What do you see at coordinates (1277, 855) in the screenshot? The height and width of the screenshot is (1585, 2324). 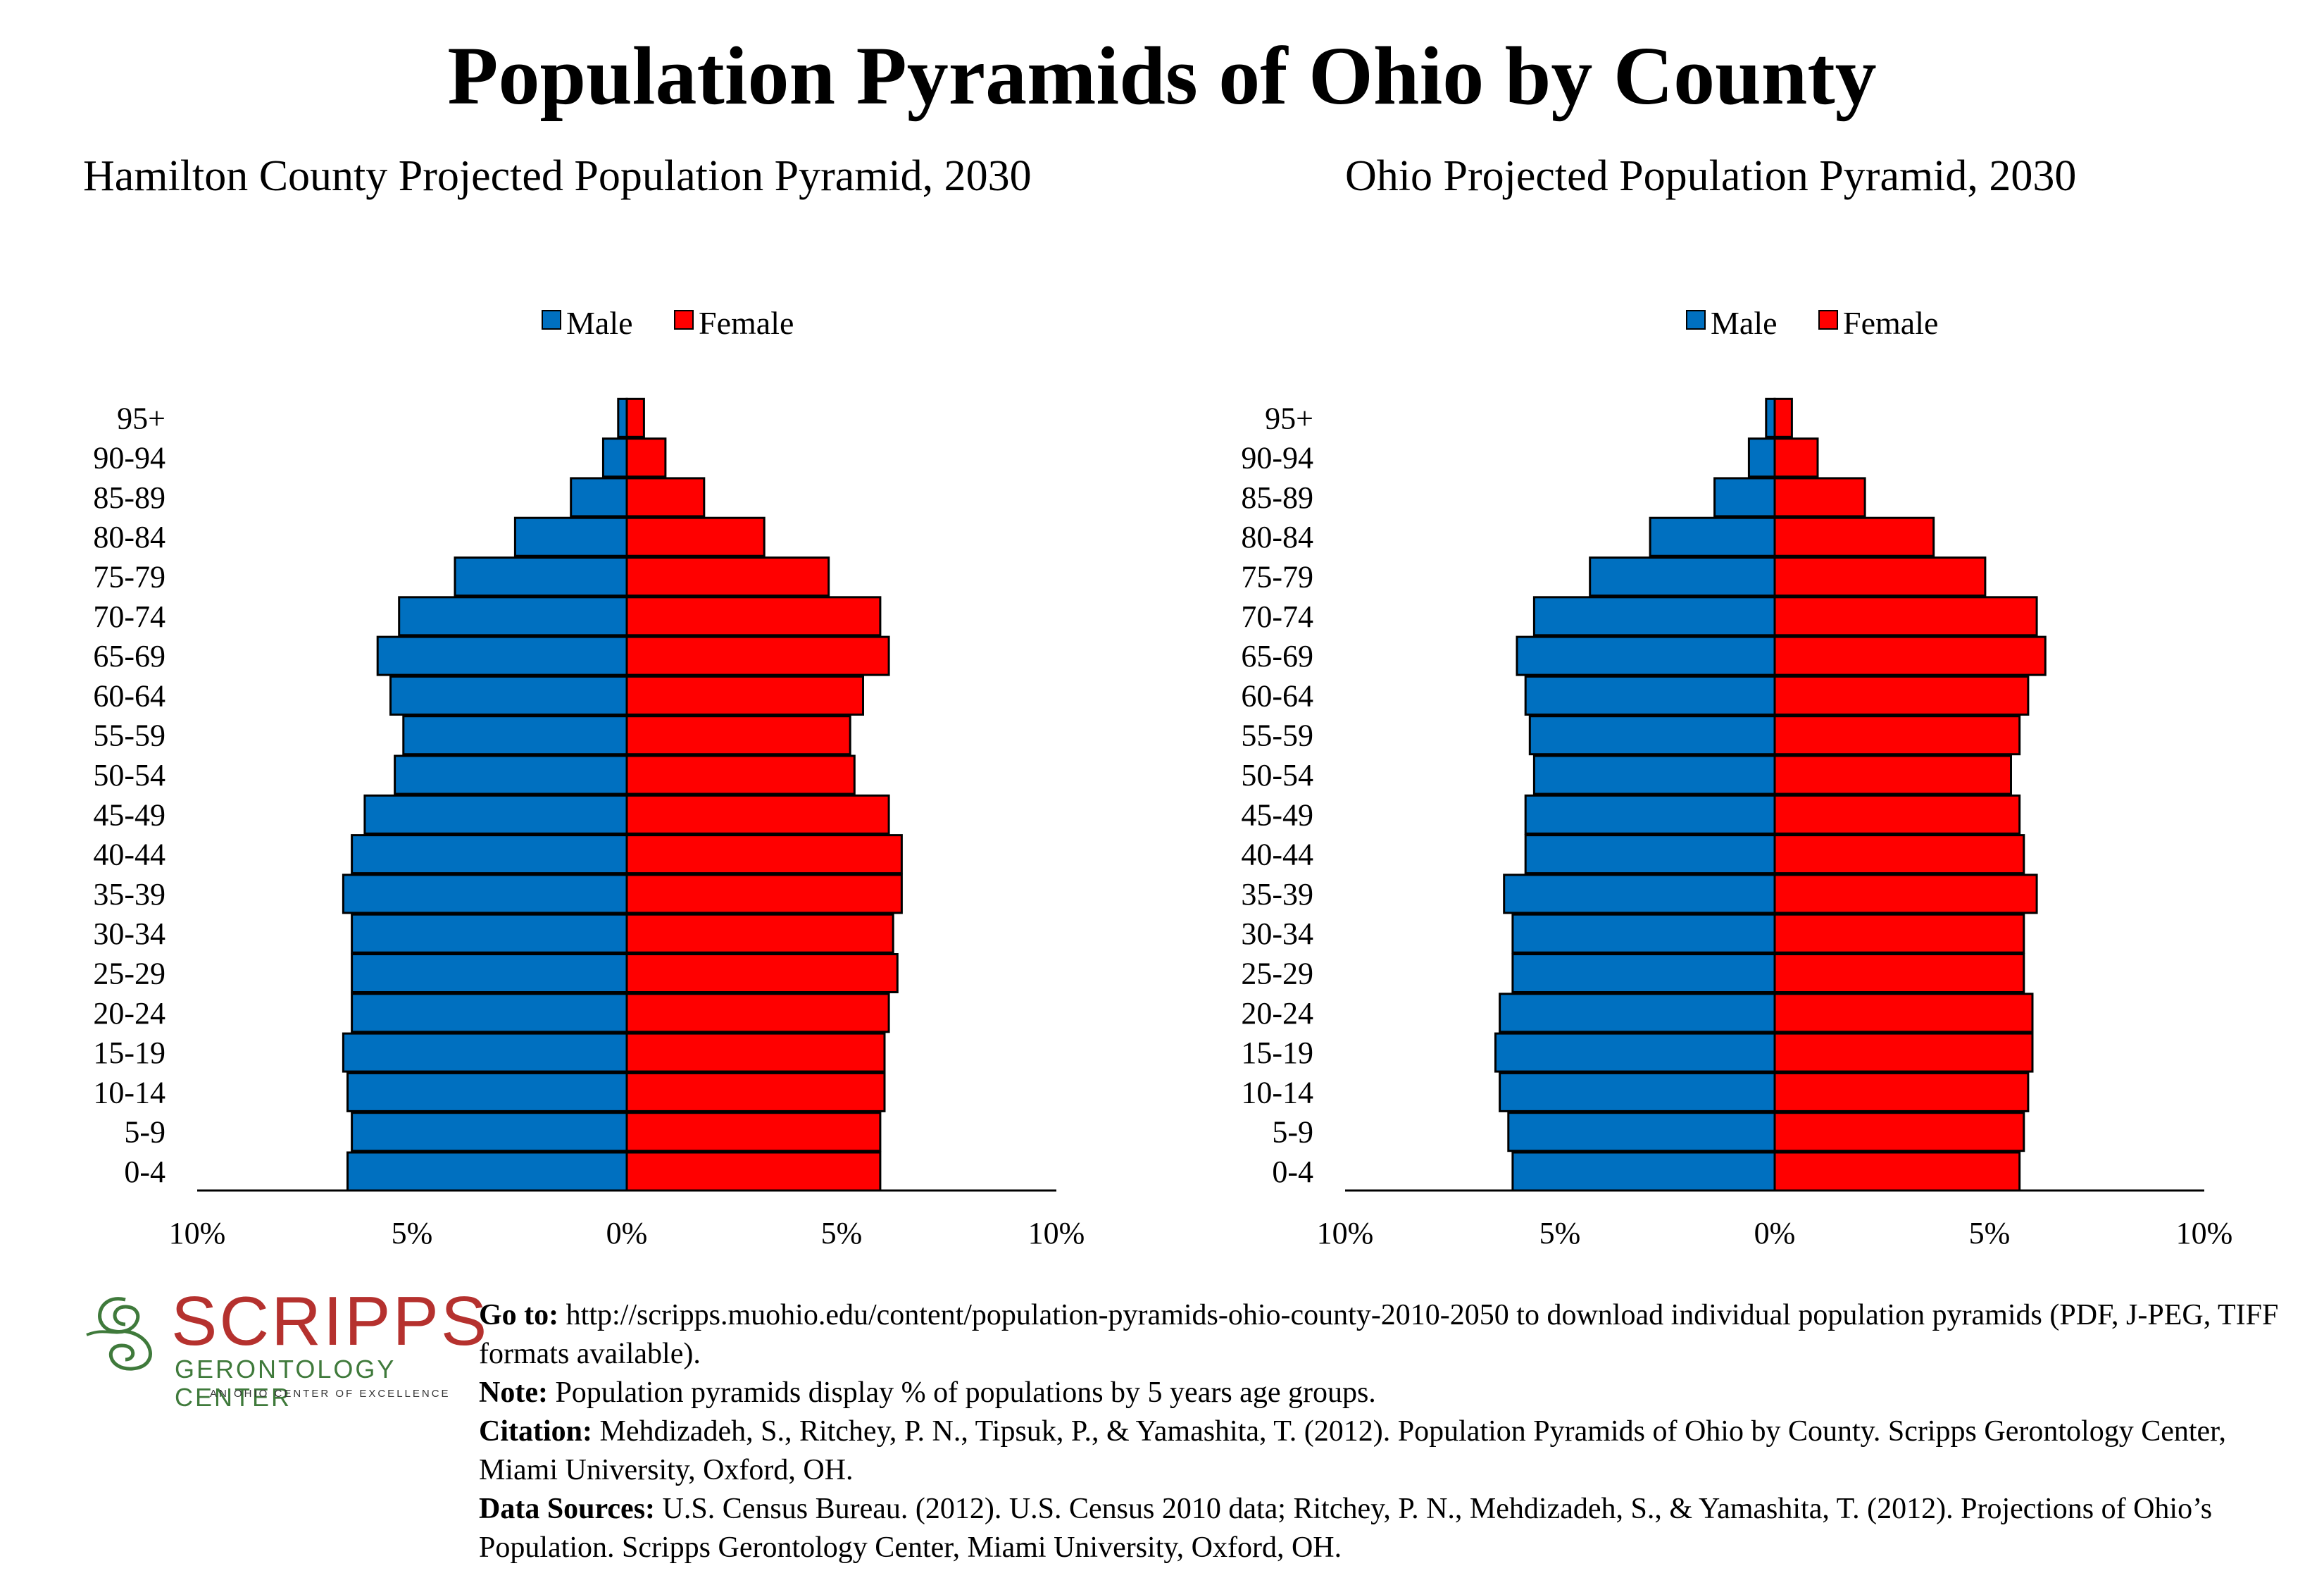 I see `age-group-label: 40-44` at bounding box center [1277, 855].